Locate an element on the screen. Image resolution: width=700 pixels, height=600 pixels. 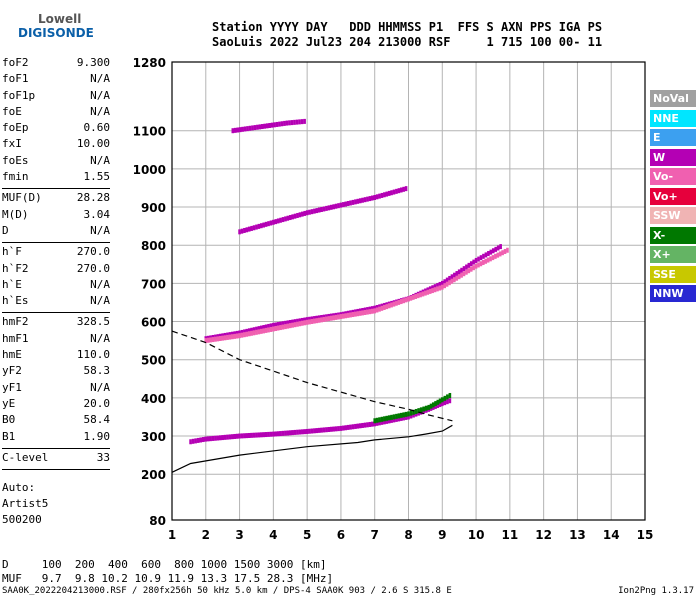
param-row: yE 20.0 is located at coordinates (56, 405).